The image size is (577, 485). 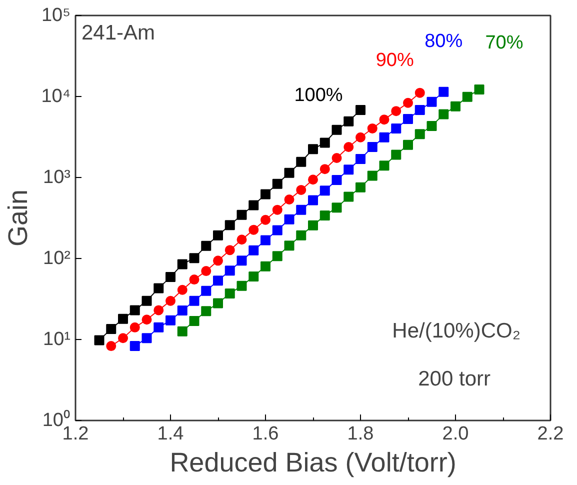 I want to click on series-label: 70%, so click(x=504, y=43).